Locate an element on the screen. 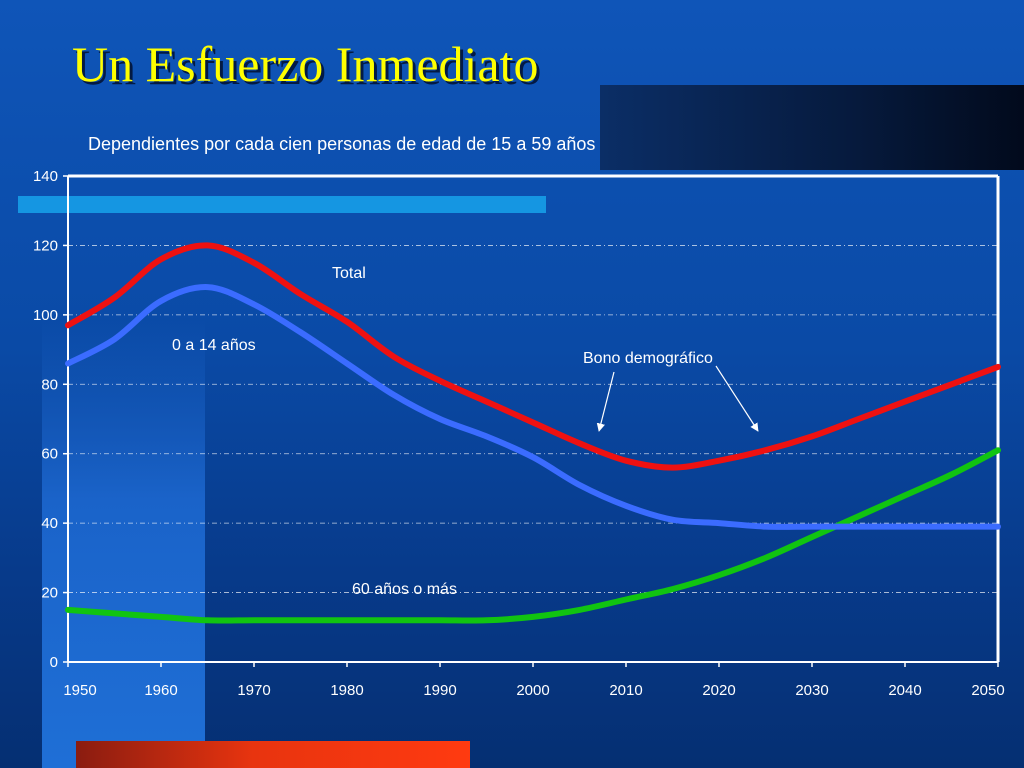  x-tick-label: 2010 is located at coordinates (625, 690).